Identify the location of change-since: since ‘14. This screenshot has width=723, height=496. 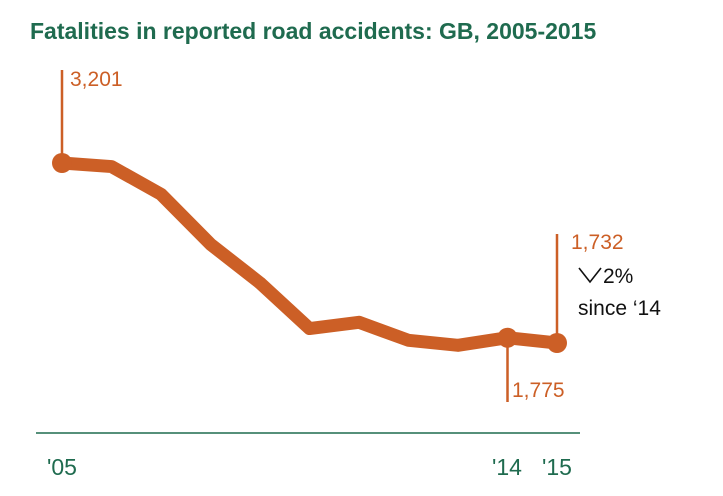
(619, 308).